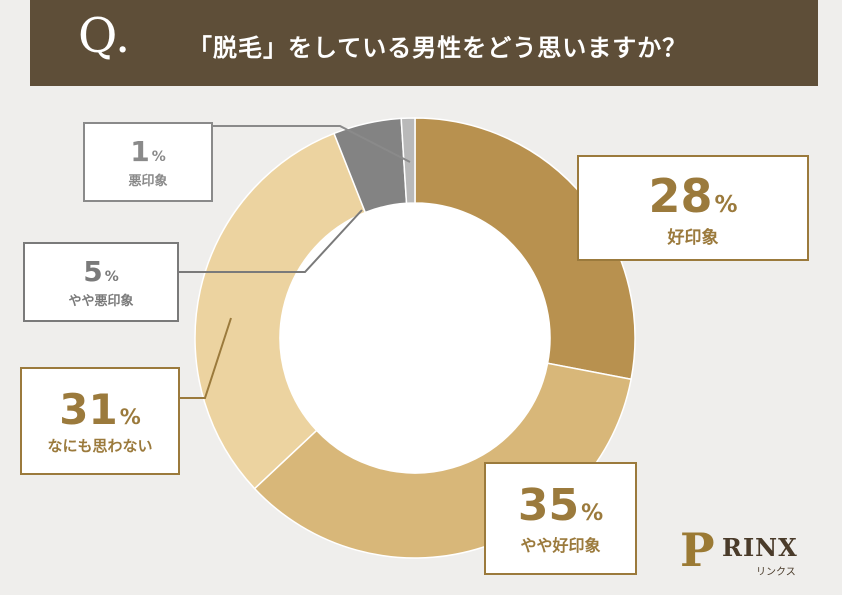 Image resolution: width=842 pixels, height=595 pixels. I want to click on pct-value: 31, so click(88, 409).